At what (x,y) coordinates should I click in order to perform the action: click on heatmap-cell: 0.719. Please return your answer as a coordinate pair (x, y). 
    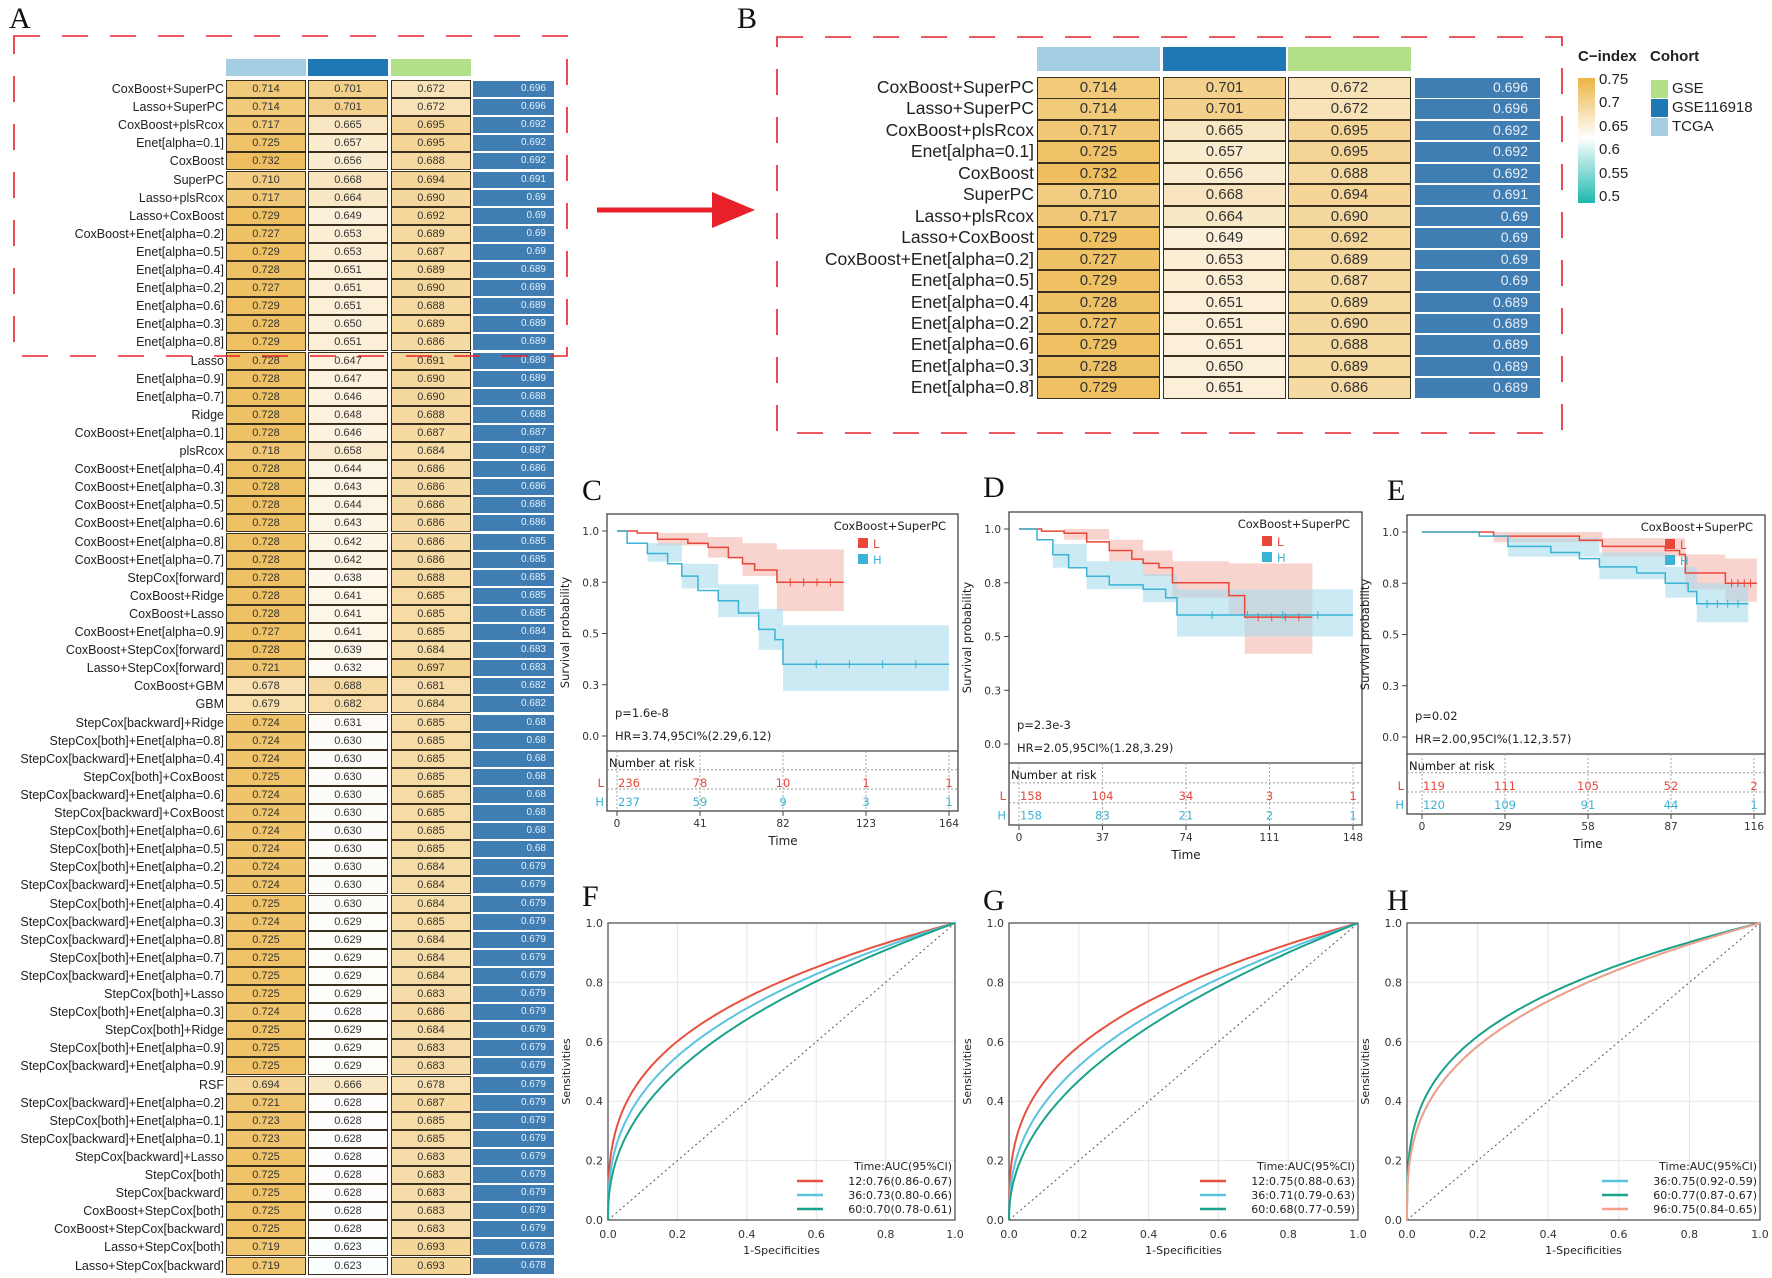
    Looking at the image, I should click on (266, 1265).